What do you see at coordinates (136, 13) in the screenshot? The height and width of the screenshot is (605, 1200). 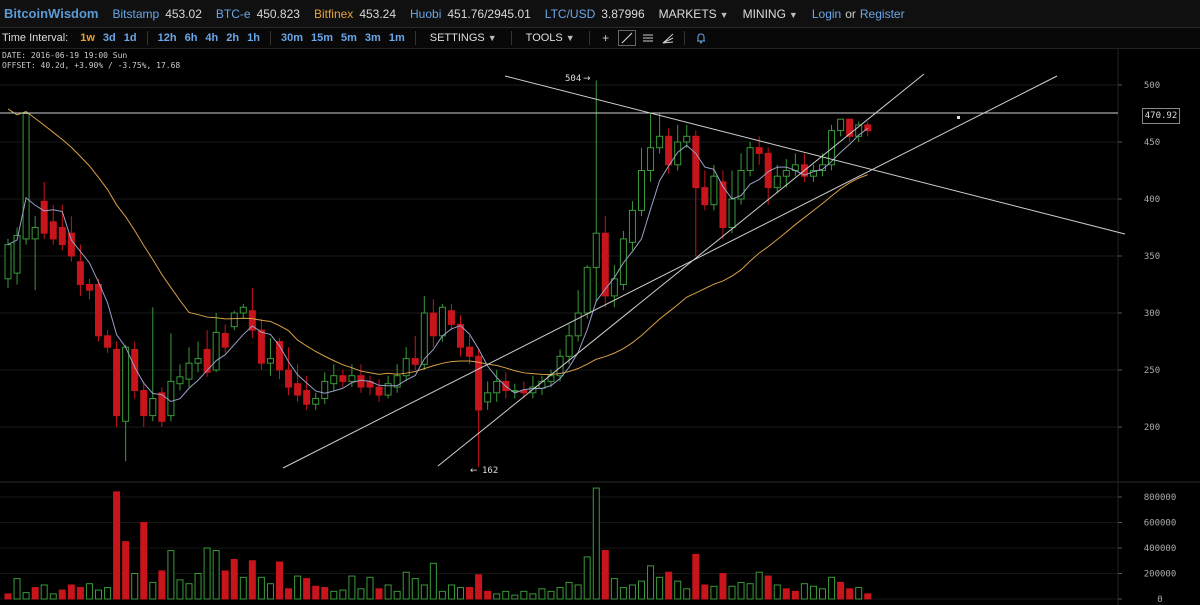 I see `market-bitstamp-name: Bitstamp` at bounding box center [136, 13].